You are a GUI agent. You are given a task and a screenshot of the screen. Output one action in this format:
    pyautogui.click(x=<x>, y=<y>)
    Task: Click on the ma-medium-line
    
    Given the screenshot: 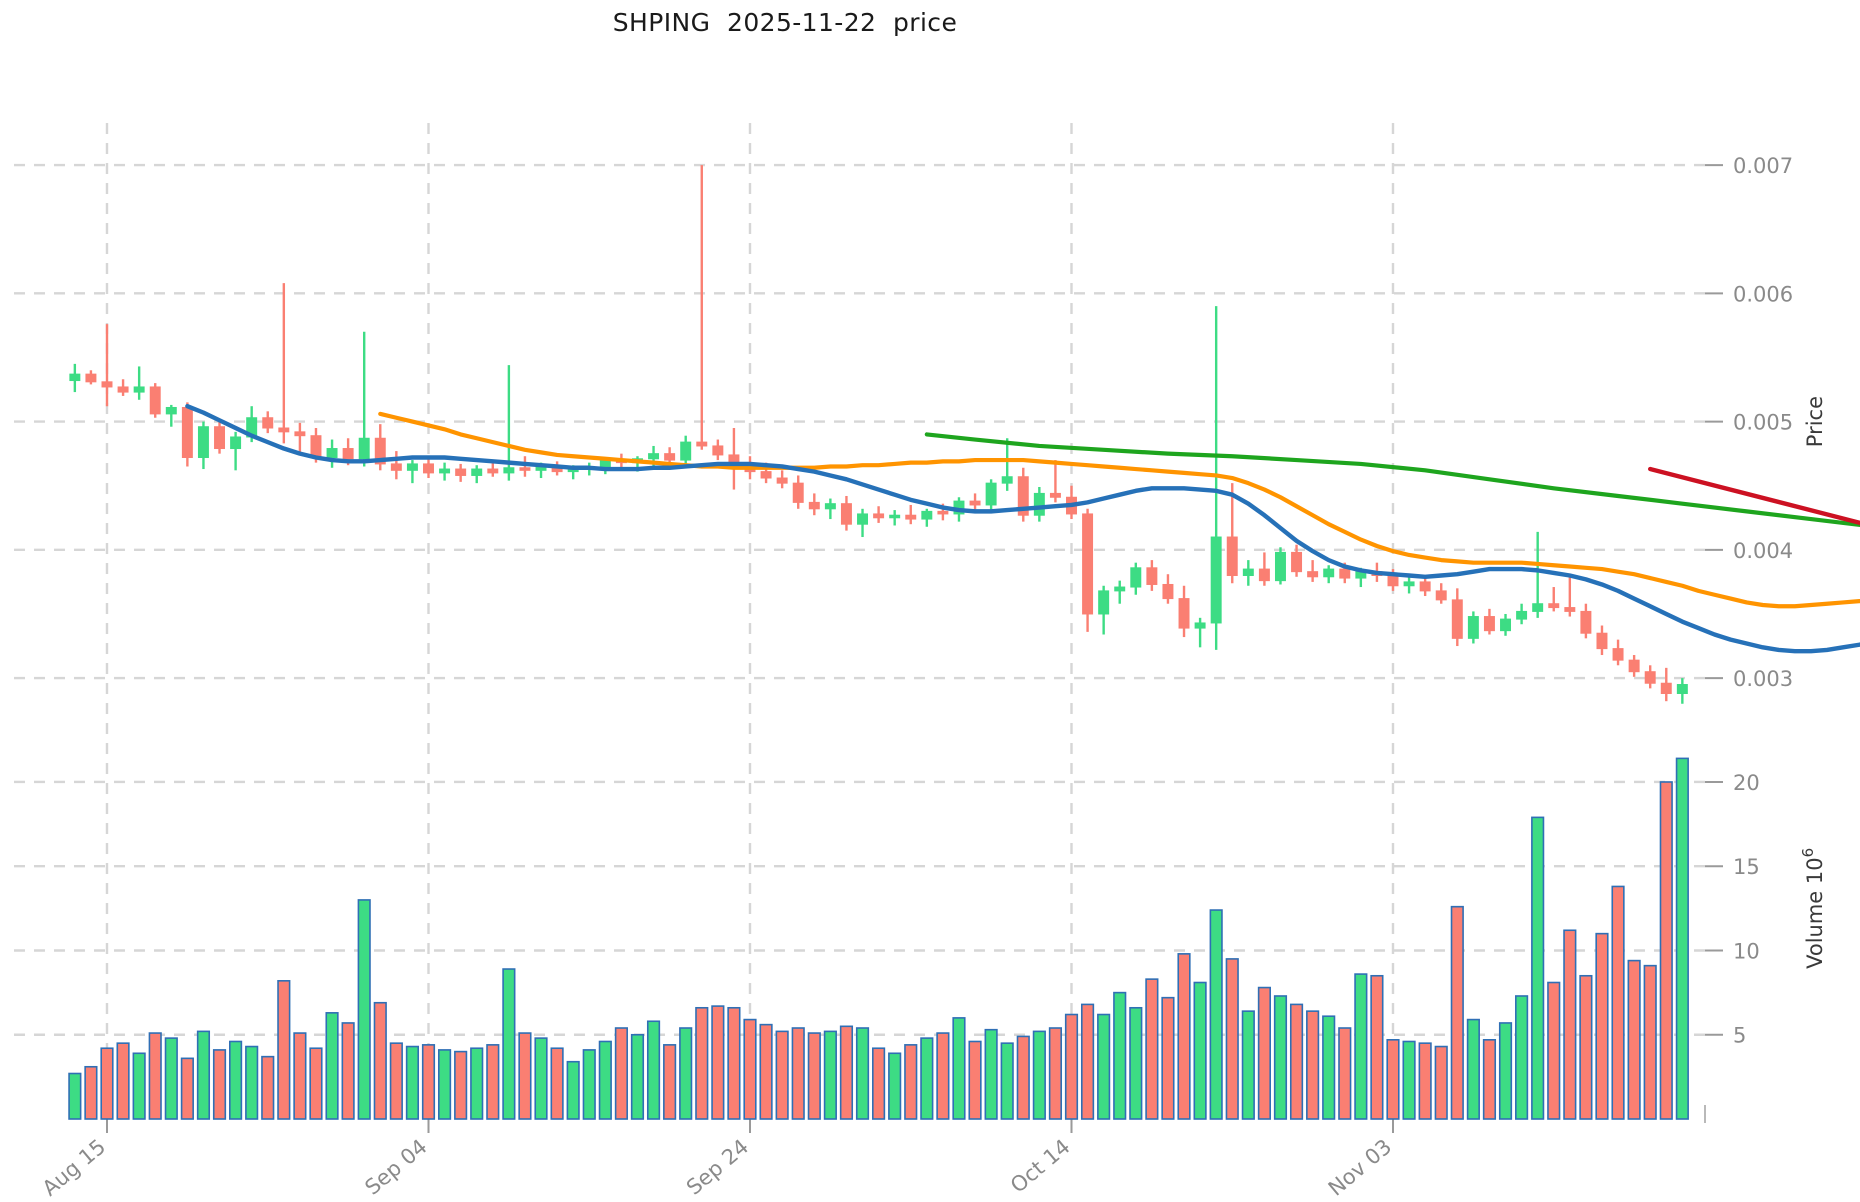 What is the action you would take?
    pyautogui.click(x=1119, y=510)
    